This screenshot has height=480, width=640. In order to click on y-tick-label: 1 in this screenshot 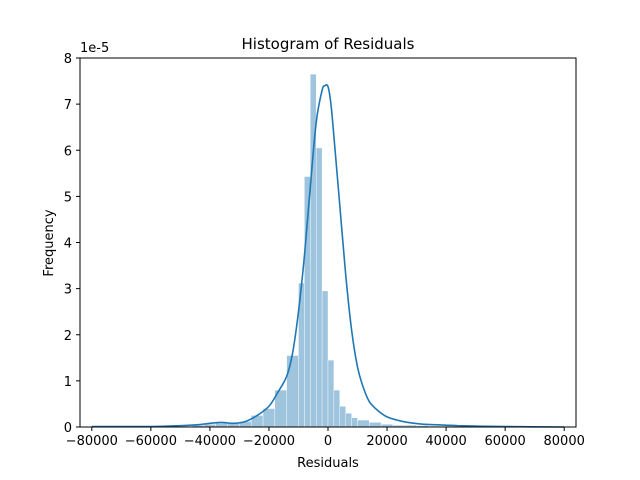, I will do `click(68, 382)`.